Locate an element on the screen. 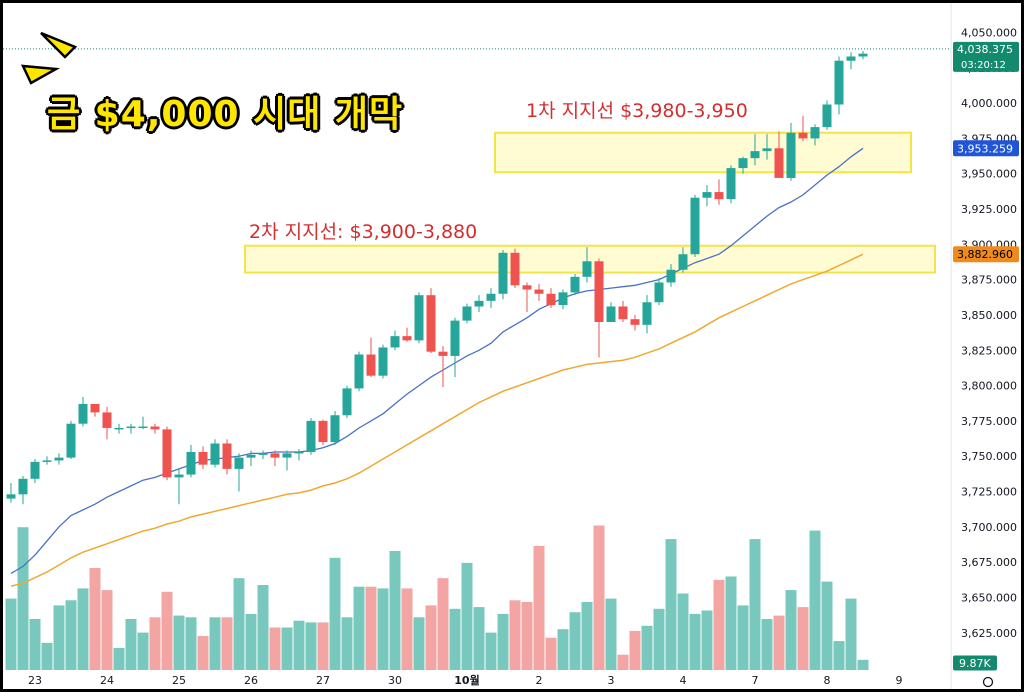  x-tick-label: 9 is located at coordinates (899, 680).